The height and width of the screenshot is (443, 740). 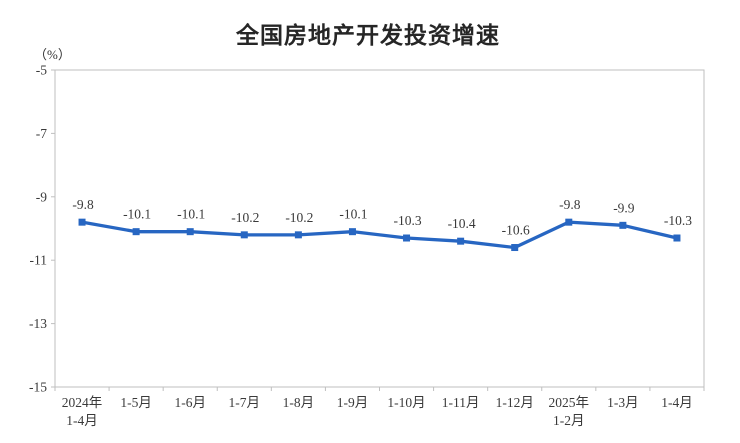 What do you see at coordinates (462, 223) in the screenshot?
I see `data-point-label: -10.4` at bounding box center [462, 223].